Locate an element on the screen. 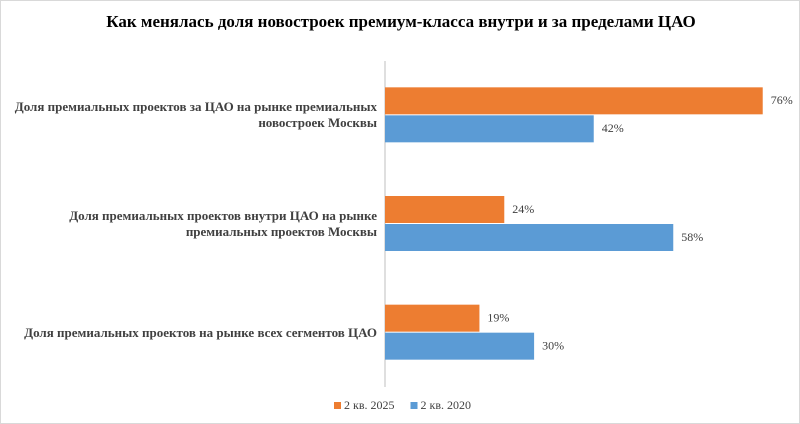 This screenshot has height=424, width=800. data-label: 42% is located at coordinates (613, 128).